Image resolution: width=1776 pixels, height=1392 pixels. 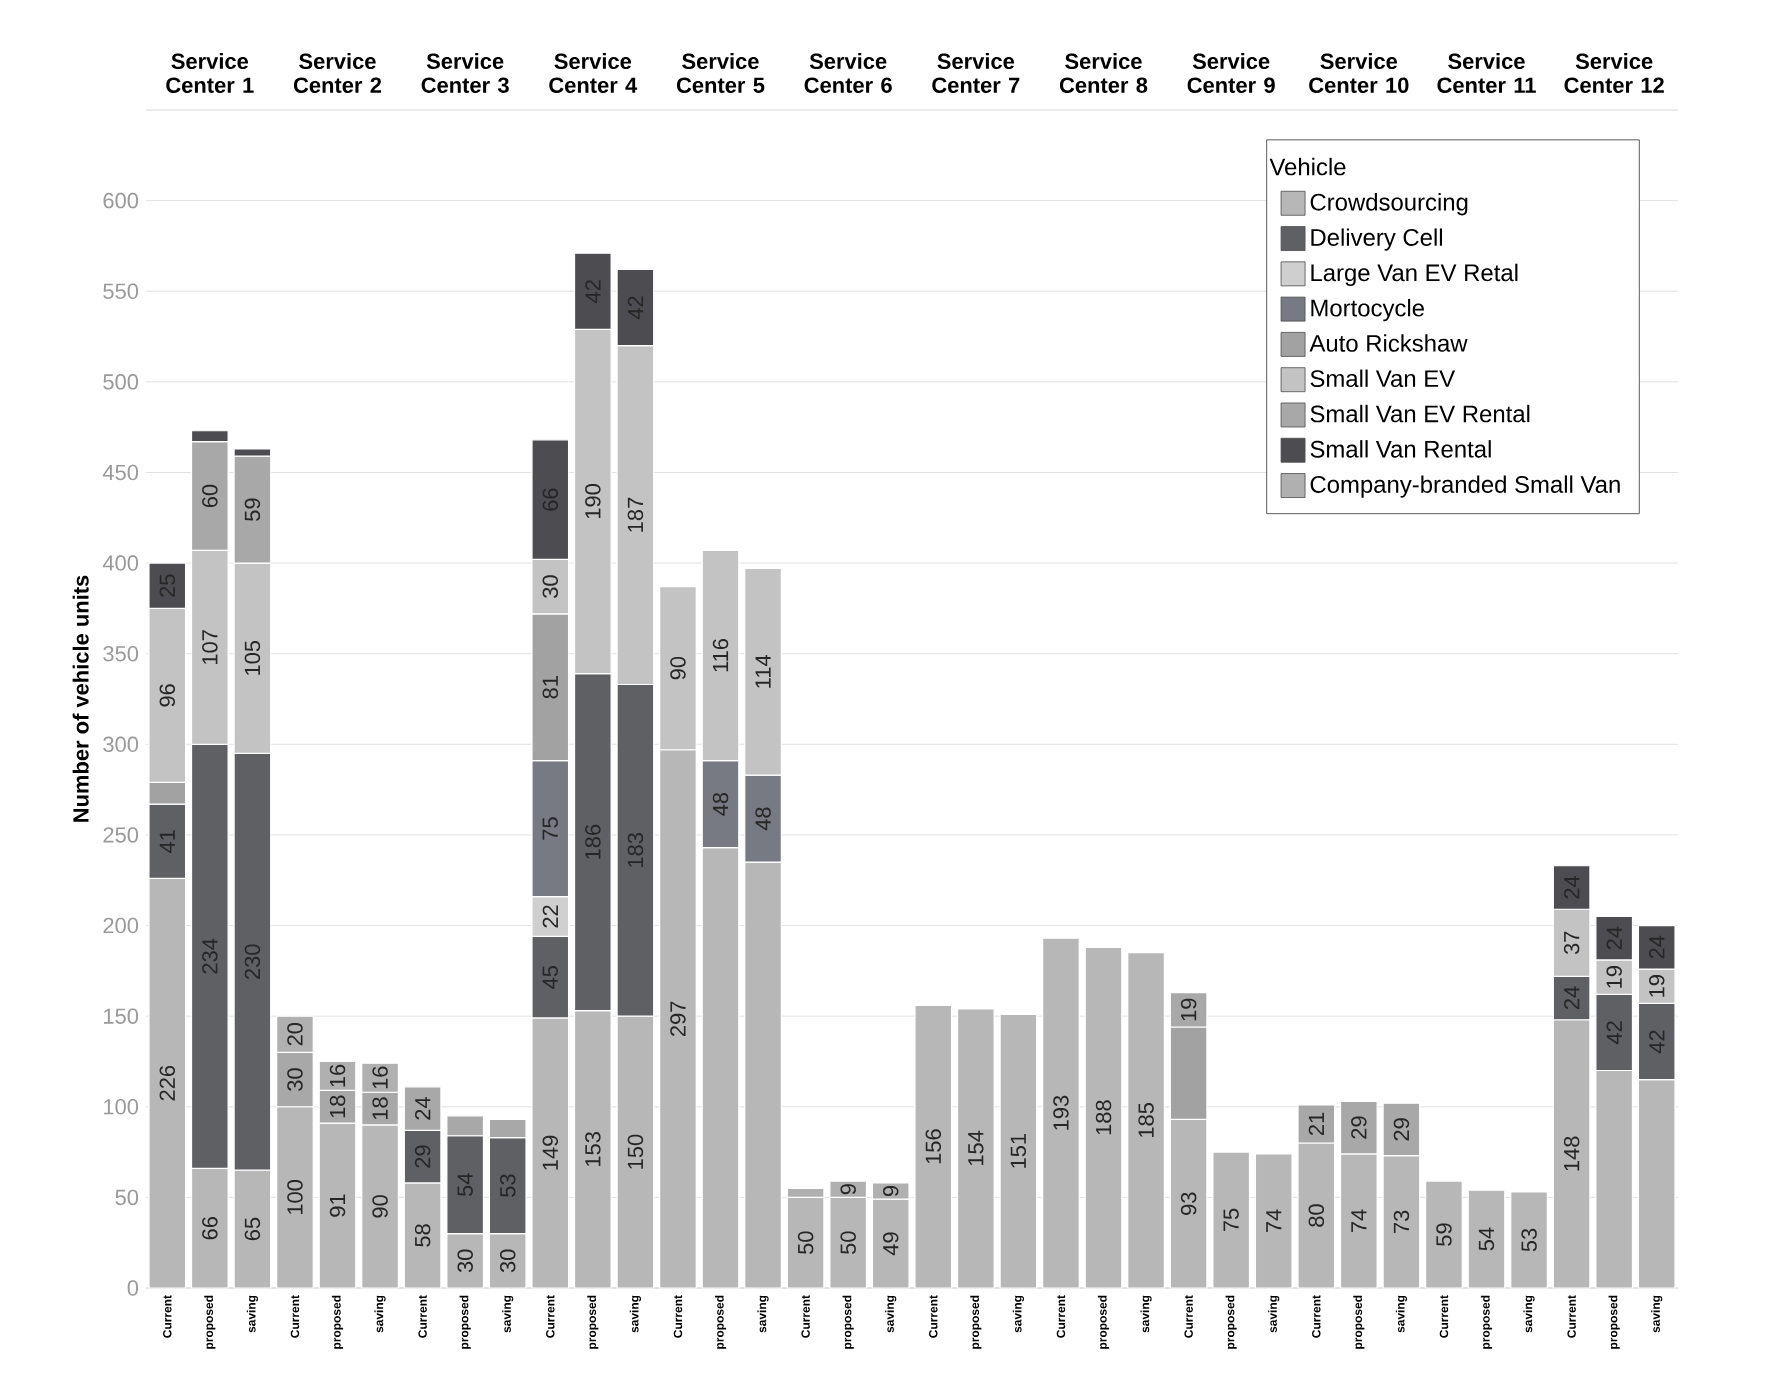 What do you see at coordinates (635, 850) in the screenshot?
I see `data-label: 183` at bounding box center [635, 850].